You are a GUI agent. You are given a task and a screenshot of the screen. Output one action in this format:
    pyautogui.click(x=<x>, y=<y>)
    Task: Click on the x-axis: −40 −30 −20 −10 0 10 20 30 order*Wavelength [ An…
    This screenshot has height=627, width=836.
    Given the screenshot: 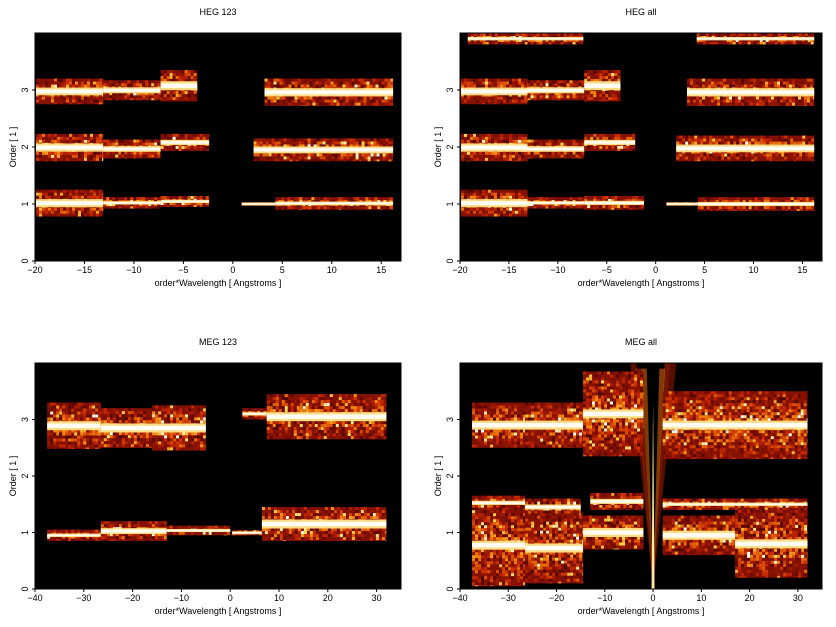 What is the action you would take?
    pyautogui.click(x=204, y=602)
    